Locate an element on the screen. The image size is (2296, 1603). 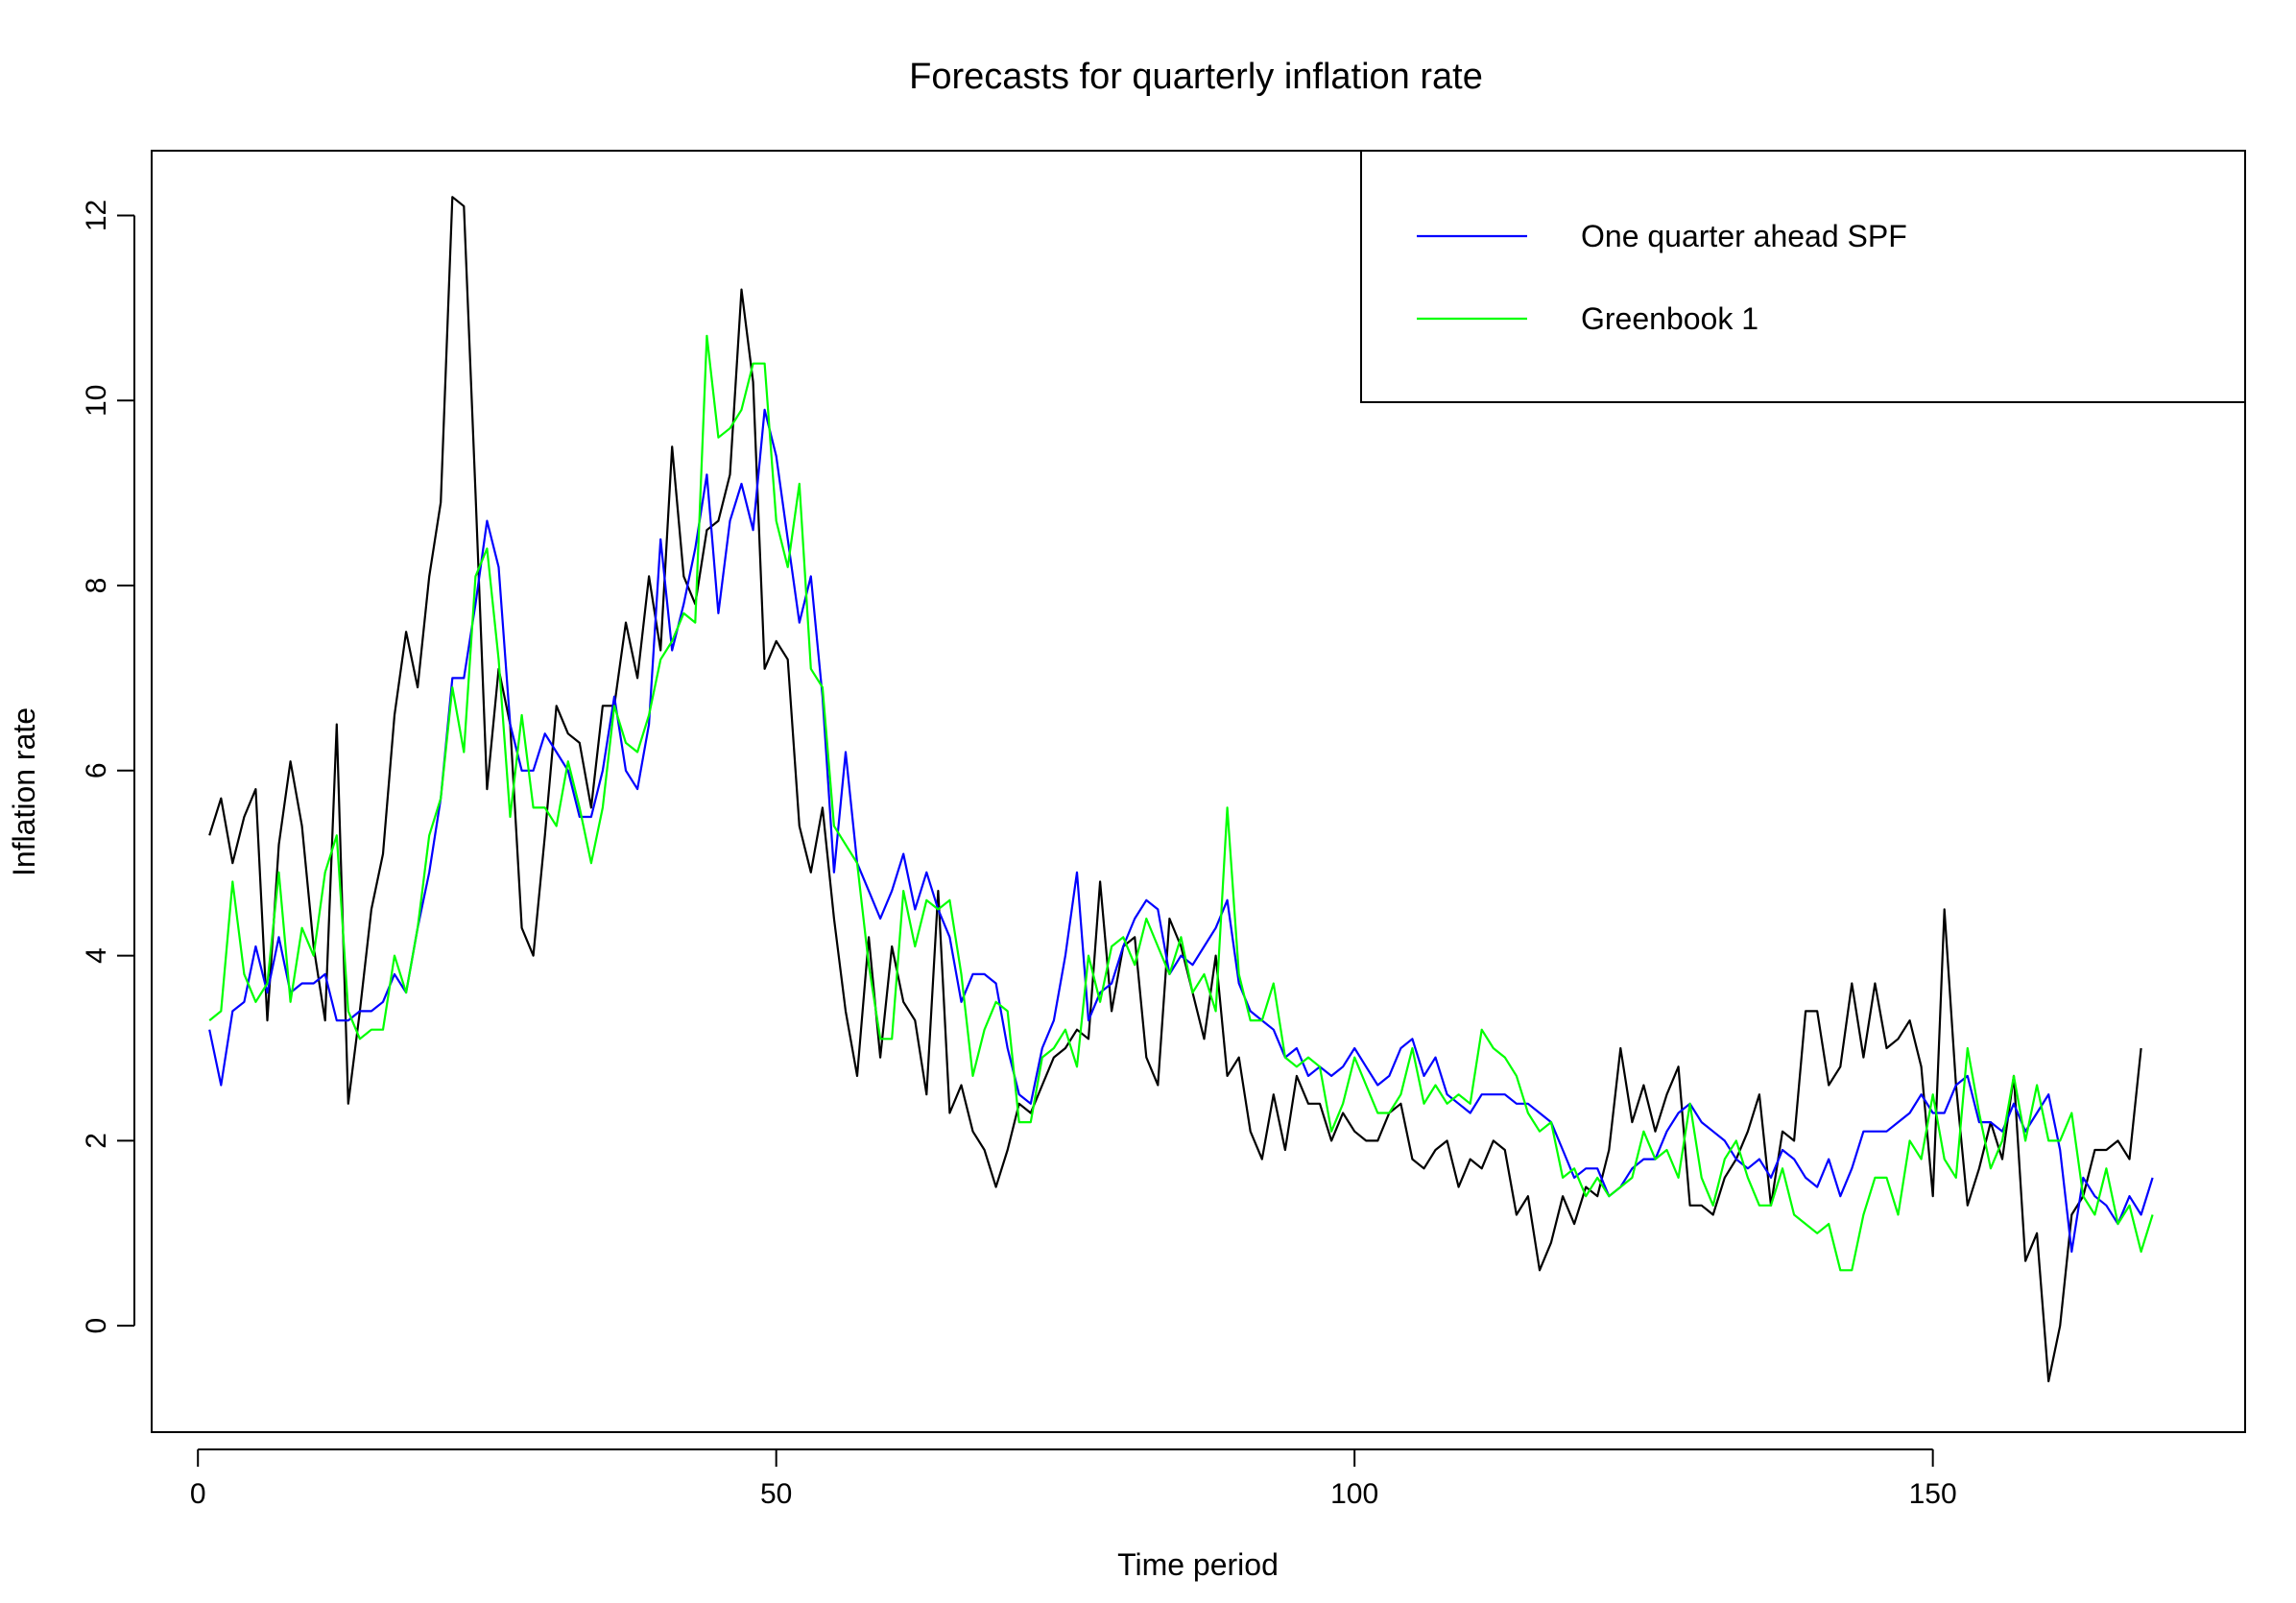
legend: One quarter ahead SPF Greenbook 1 is located at coordinates (1803, 276).